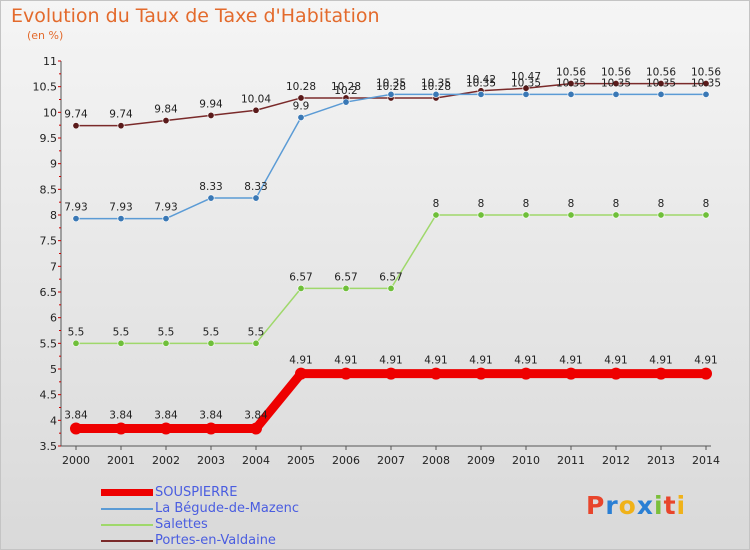 The height and width of the screenshot is (550, 750). I want to click on y-tick-label: 6, so click(53, 318).